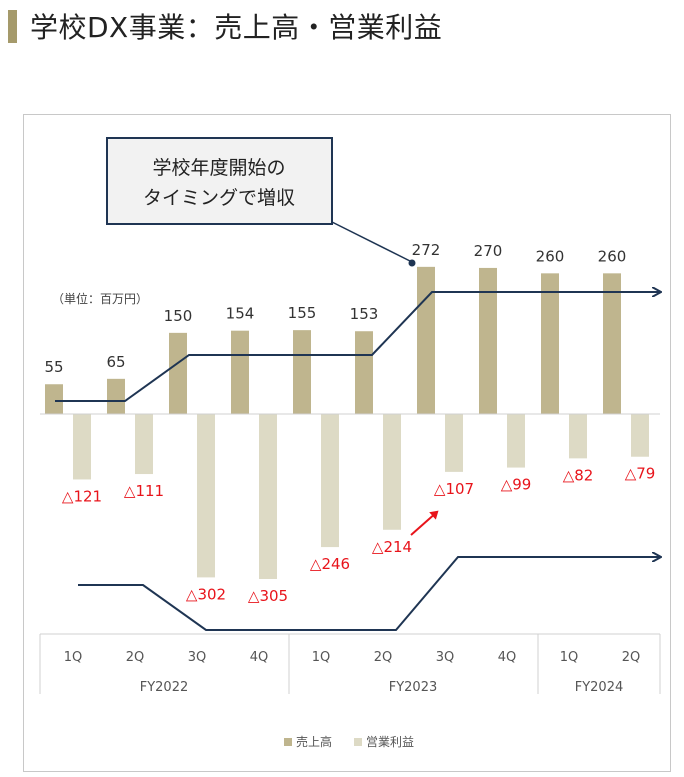 The width and height of the screenshot is (684, 777). Describe the element at coordinates (236, 27) in the screenshot. I see `page-title: 学校DX事業：売上高・営業利益` at that location.